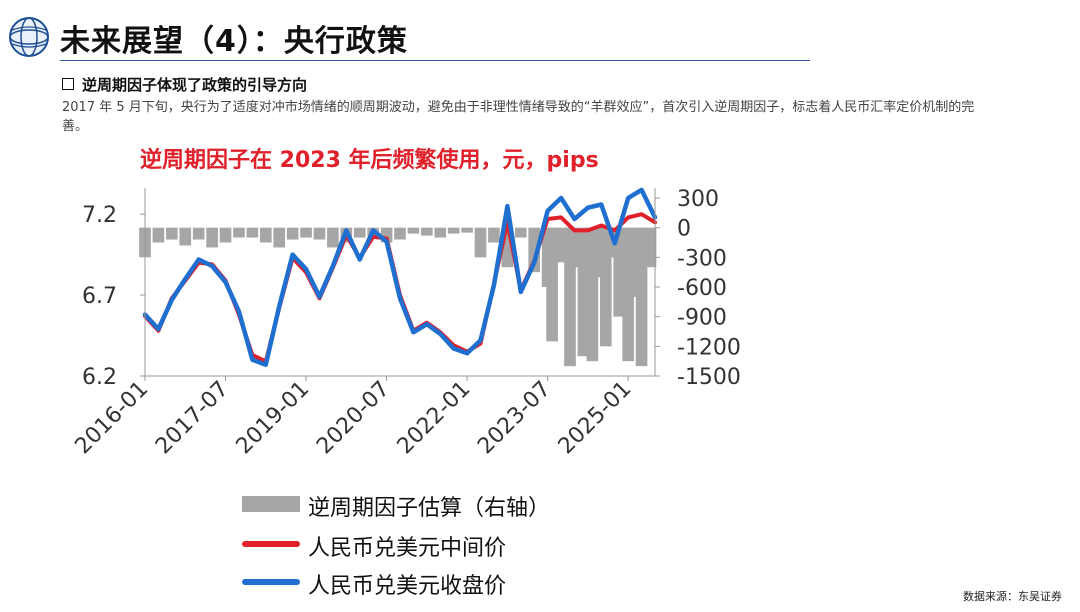  What do you see at coordinates (702, 288) in the screenshot?
I see `right-tick-label: -600` at bounding box center [702, 288].